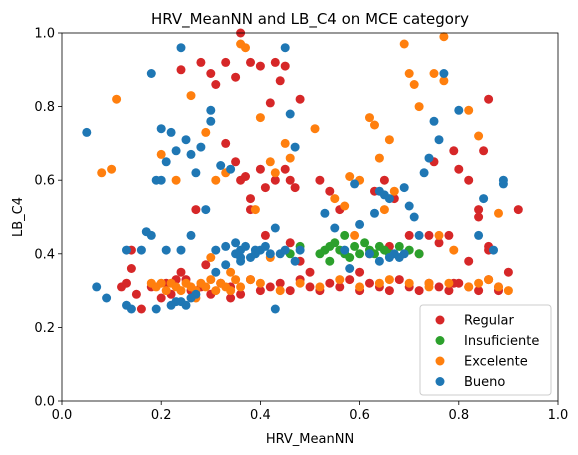 The height and width of the screenshot is (455, 578). What do you see at coordinates (496, 362) in the screenshot?
I see `legend-label-excelente: Excelente` at bounding box center [496, 362].